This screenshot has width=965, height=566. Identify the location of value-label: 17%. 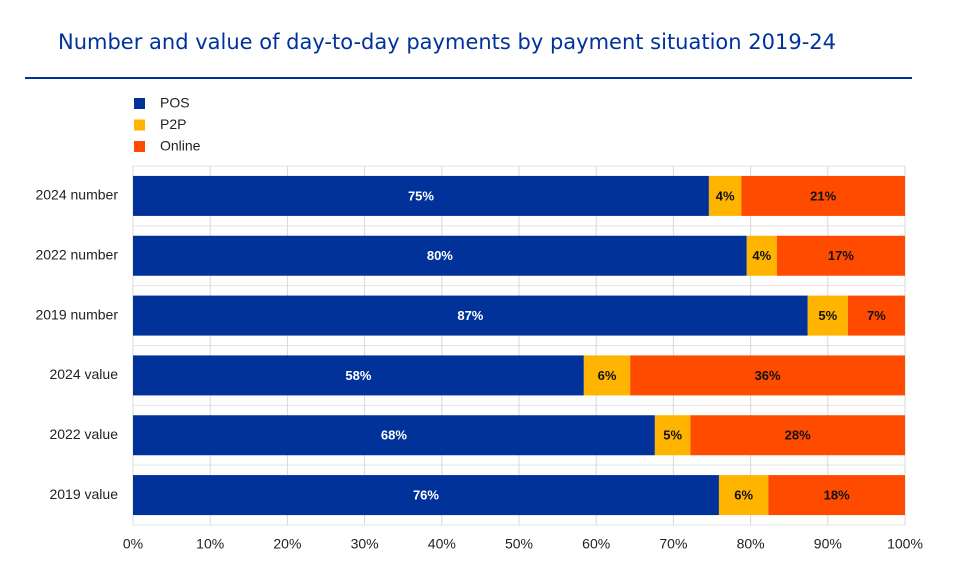
(841, 255).